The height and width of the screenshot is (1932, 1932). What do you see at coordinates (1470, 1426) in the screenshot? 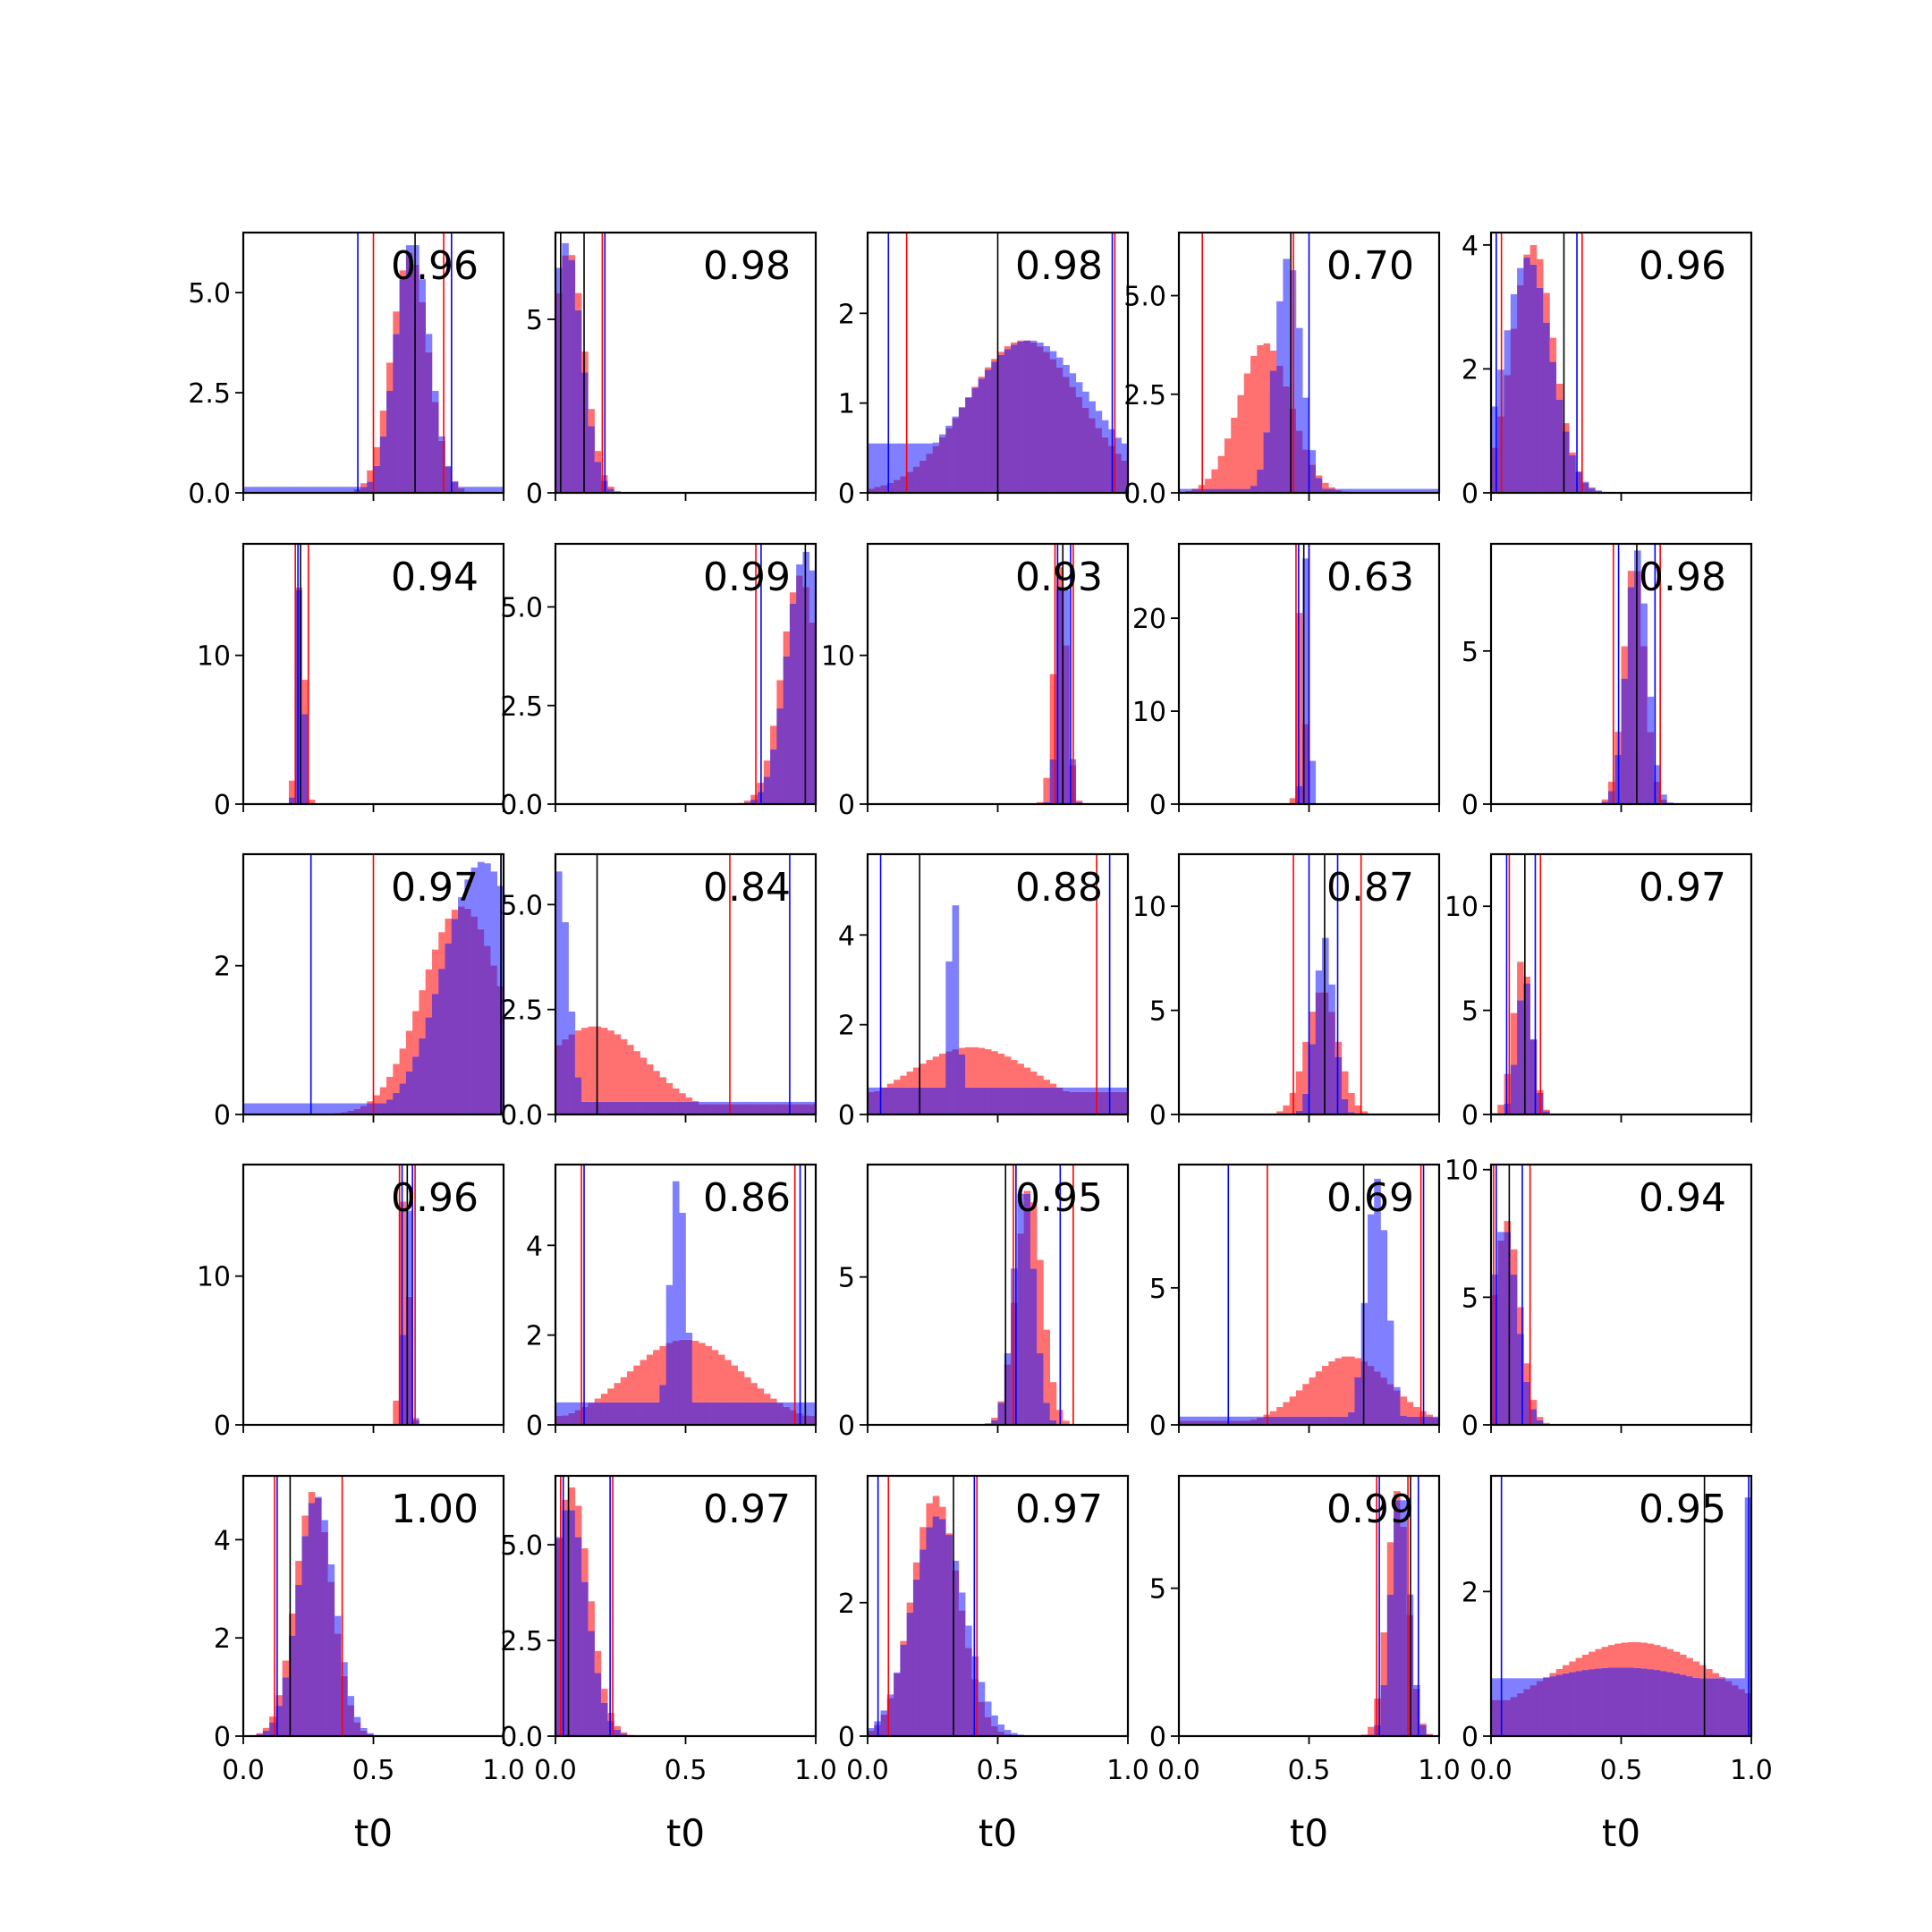
I see `y-tick-label: 0` at bounding box center [1470, 1426].